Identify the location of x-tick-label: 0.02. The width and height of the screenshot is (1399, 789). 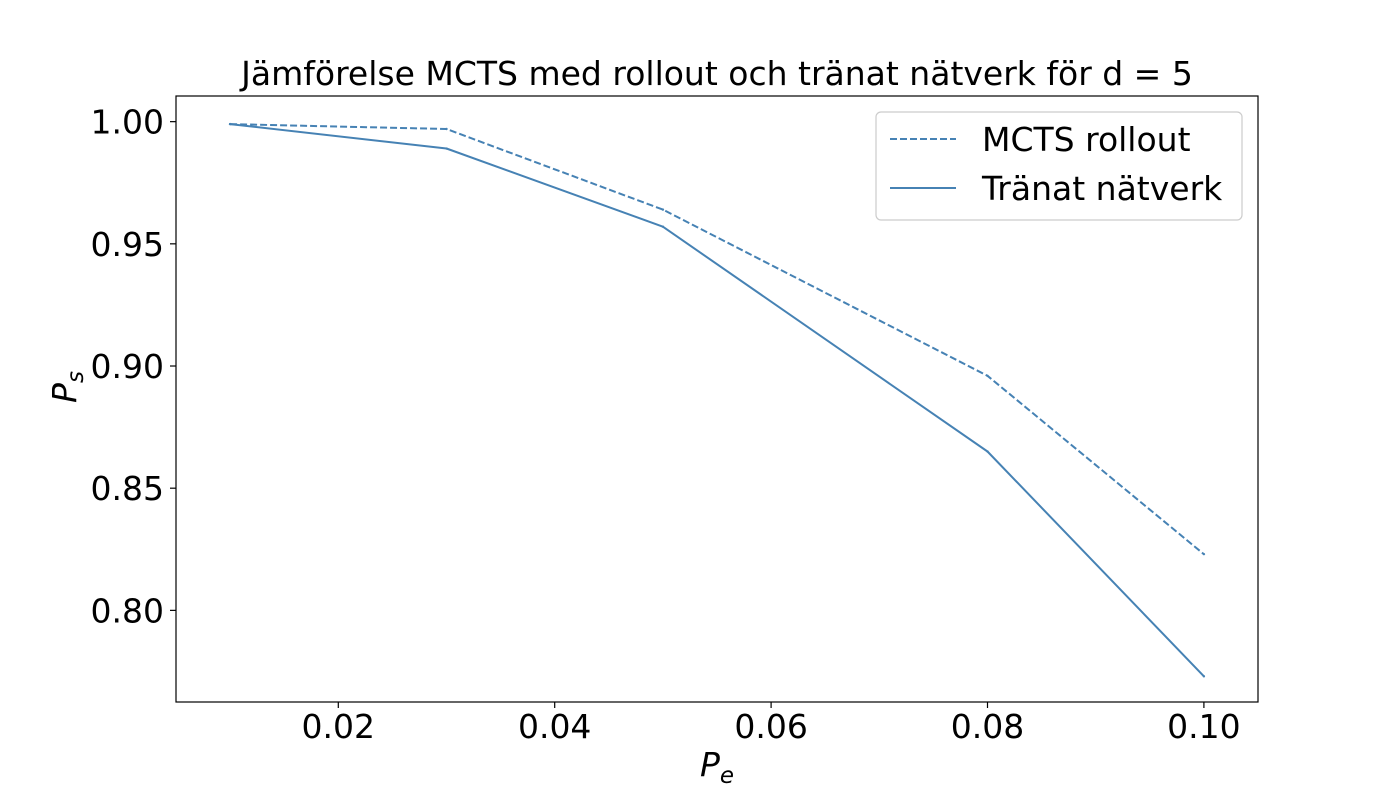
(338, 726).